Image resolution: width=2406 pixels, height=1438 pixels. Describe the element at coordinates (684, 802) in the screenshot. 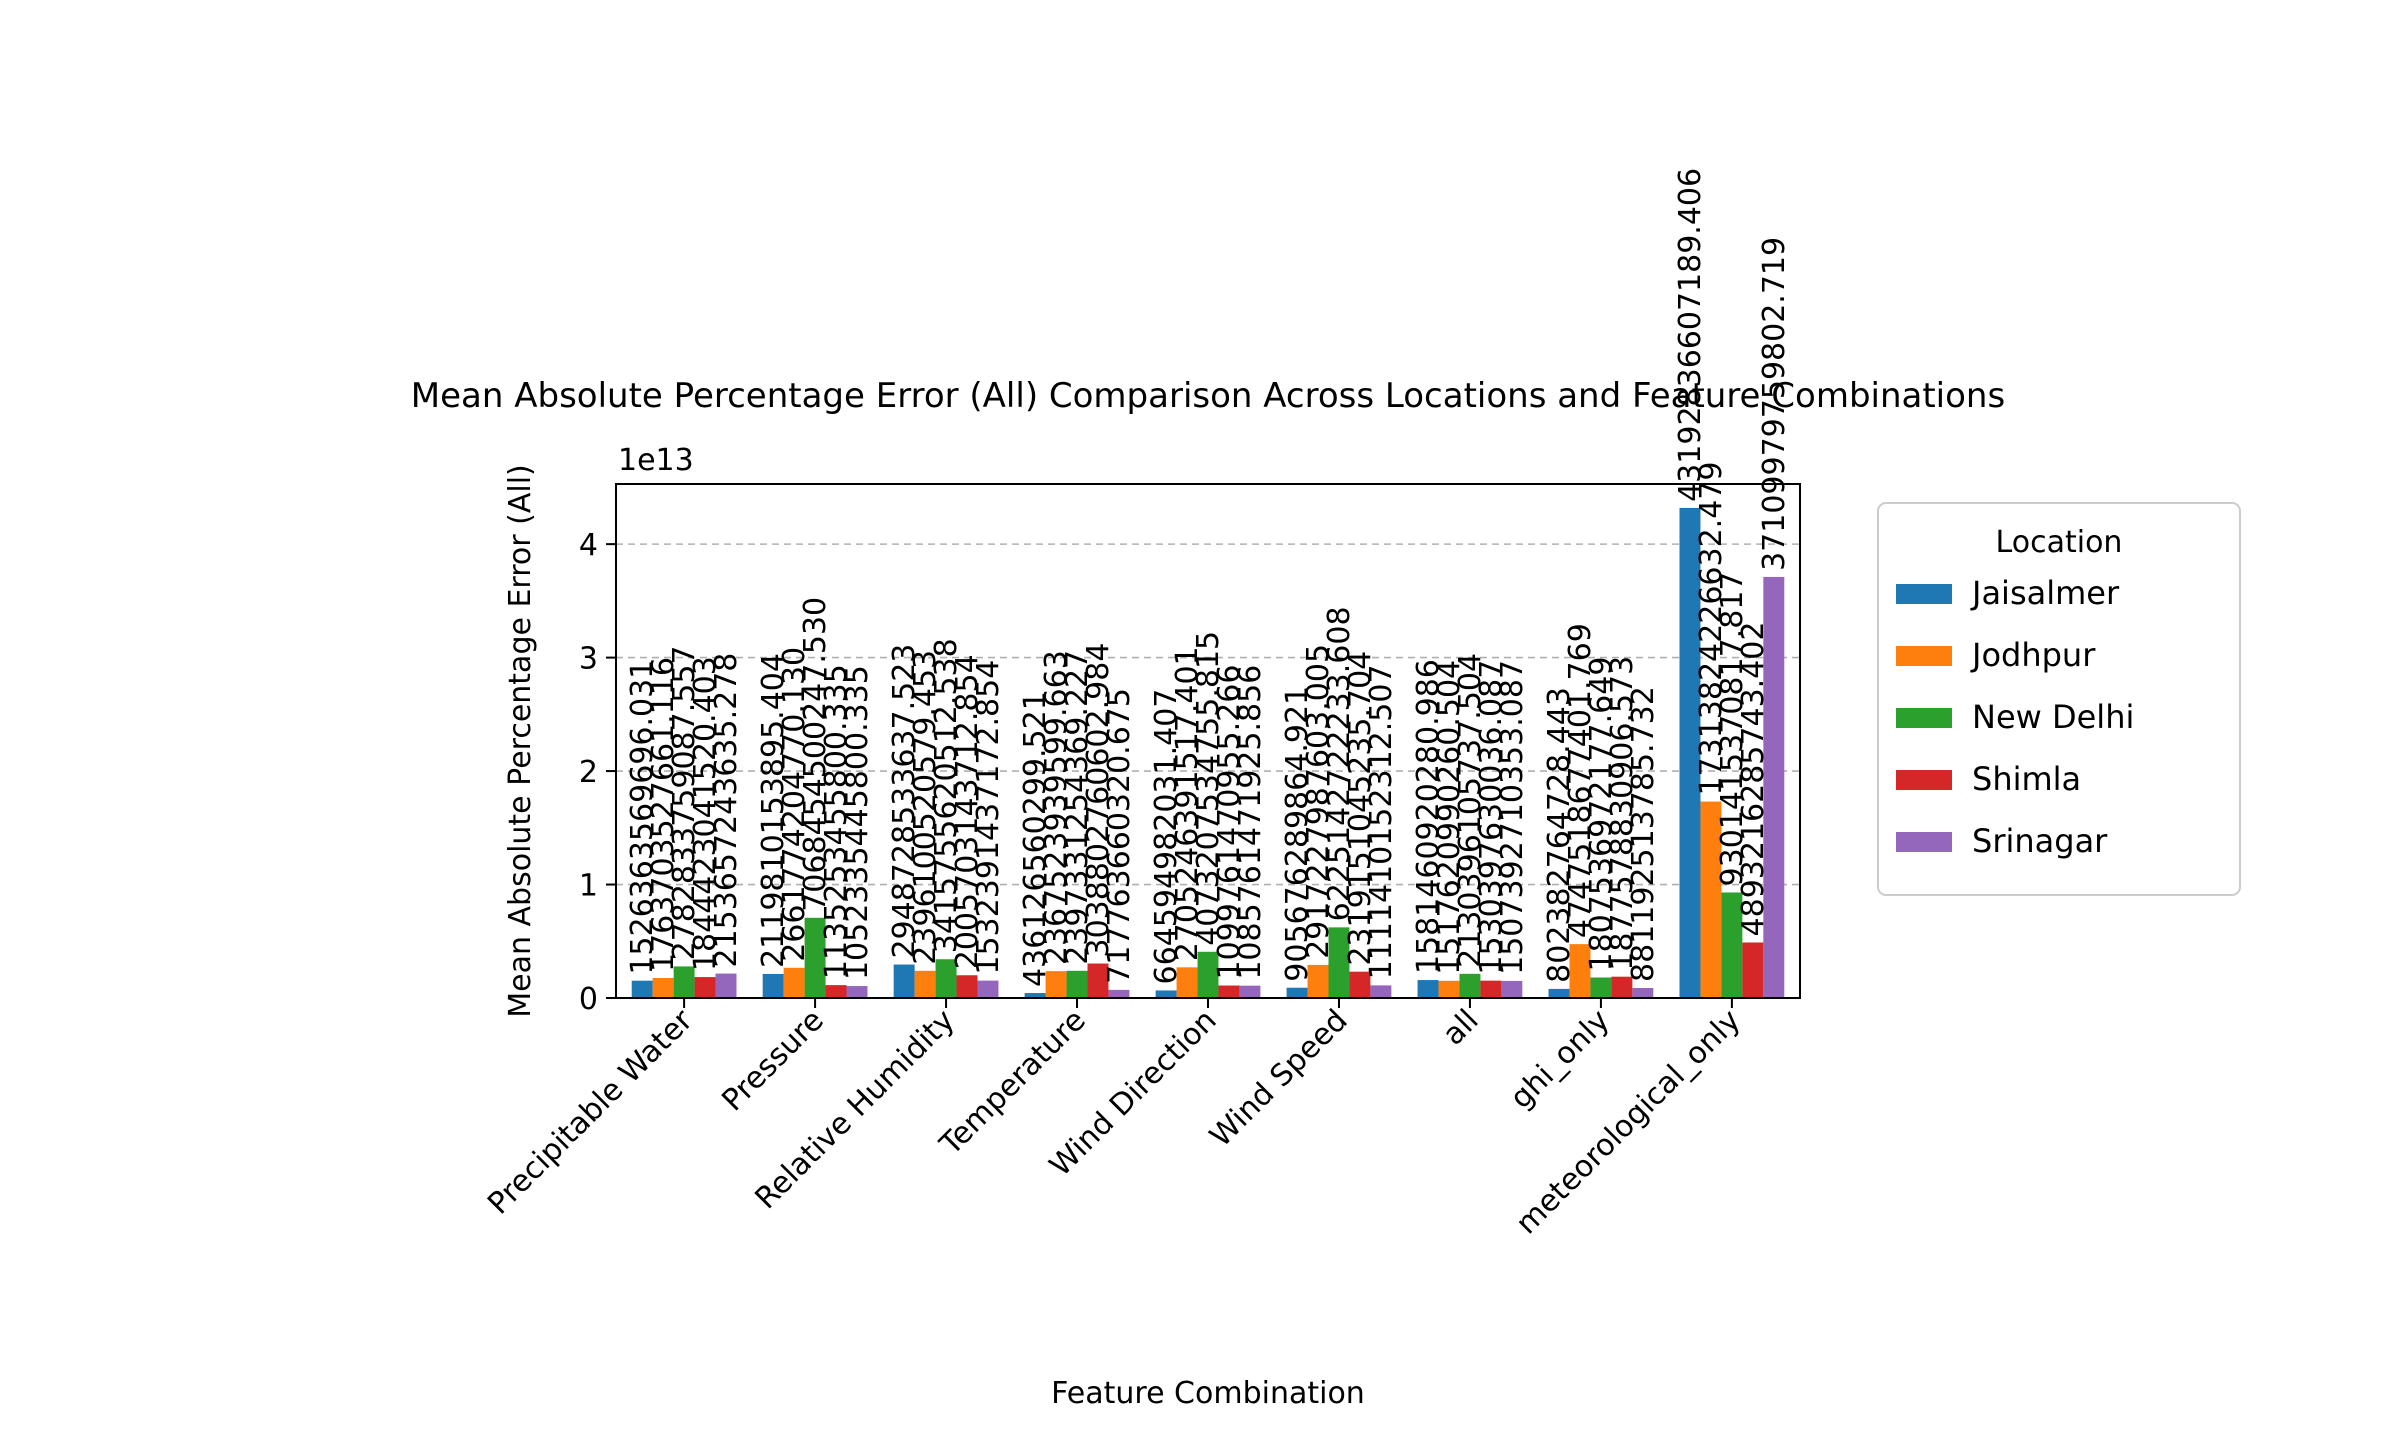

I see `bar-value-label: 2782833759087.557` at that location.